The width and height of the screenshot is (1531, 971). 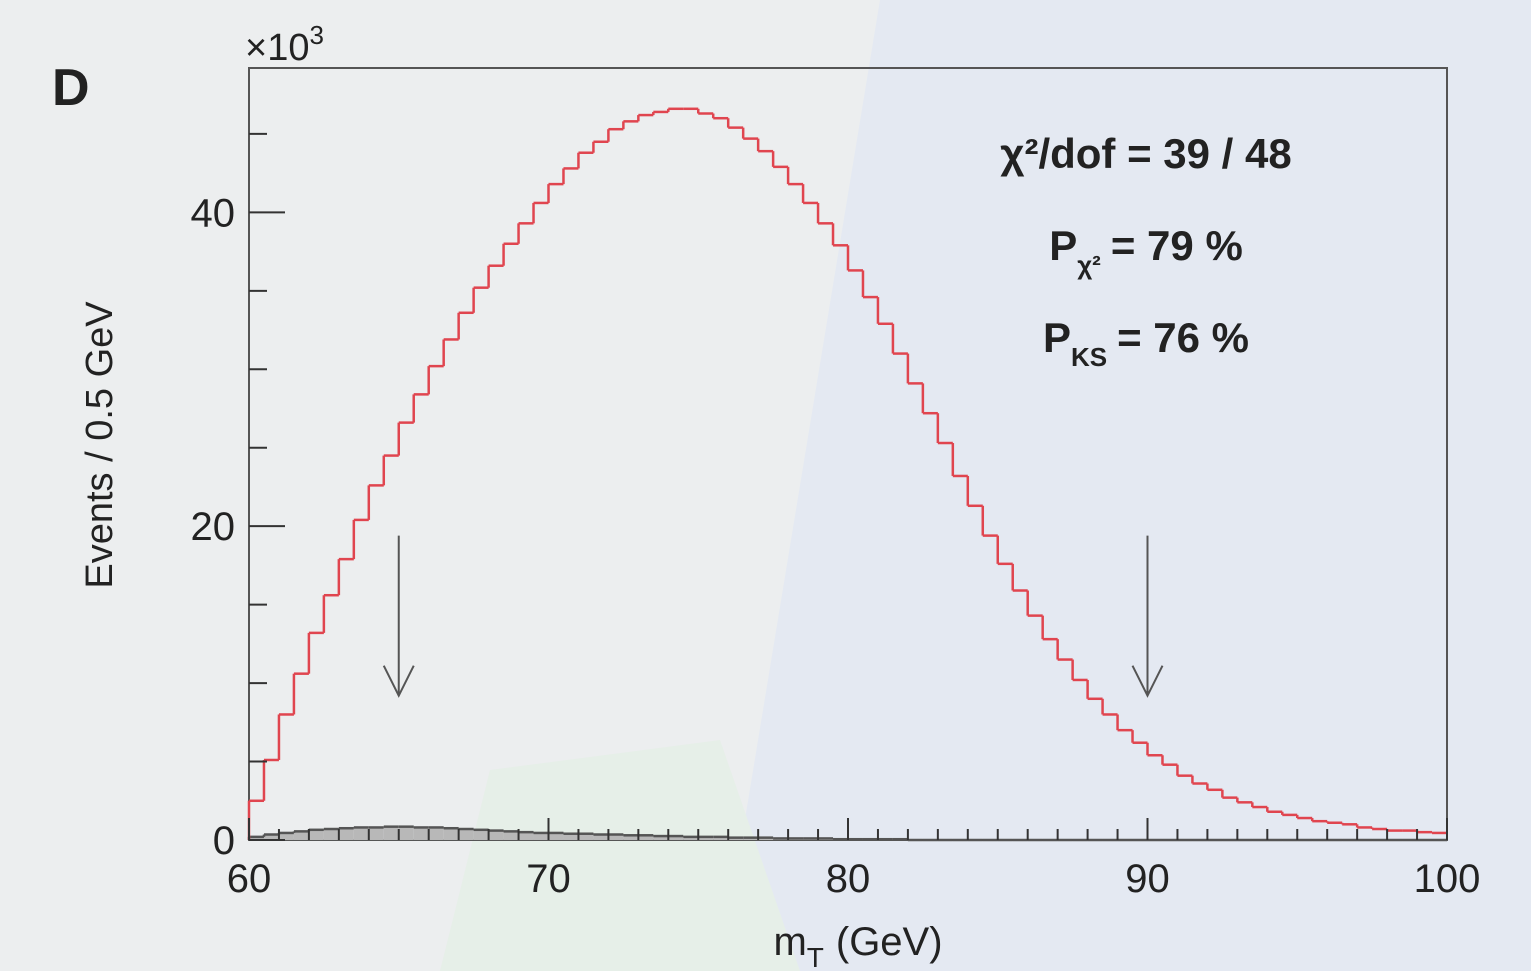 What do you see at coordinates (620, 855) in the screenshot?
I see `background-green` at bounding box center [620, 855].